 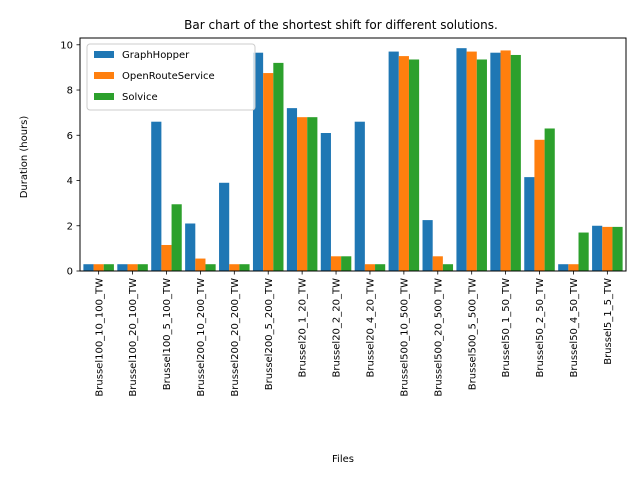 I want to click on bar-solvice-brussel50_1_50_tw, so click(x=515, y=162).